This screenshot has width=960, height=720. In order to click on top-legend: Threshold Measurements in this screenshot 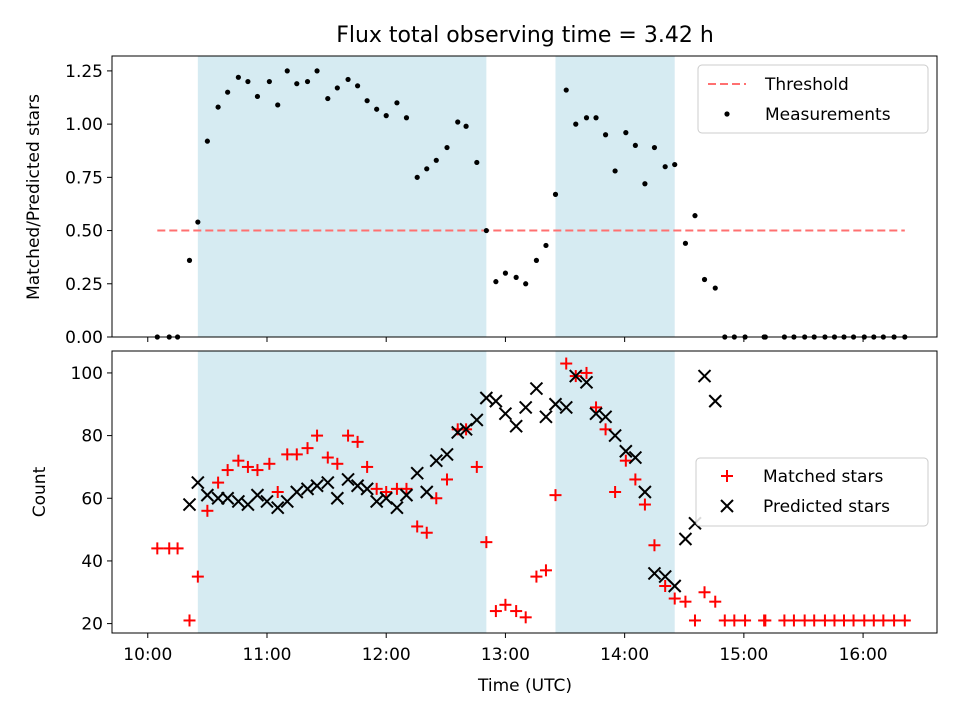, I will do `click(813, 99)`.